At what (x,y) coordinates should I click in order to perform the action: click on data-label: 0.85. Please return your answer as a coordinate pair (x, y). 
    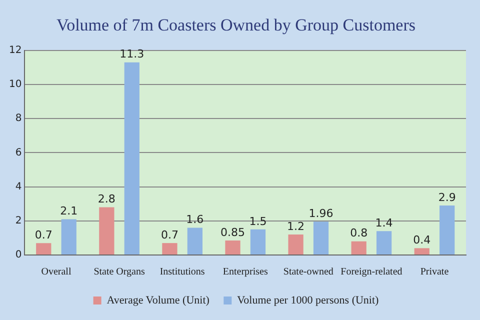
    Looking at the image, I should click on (233, 232).